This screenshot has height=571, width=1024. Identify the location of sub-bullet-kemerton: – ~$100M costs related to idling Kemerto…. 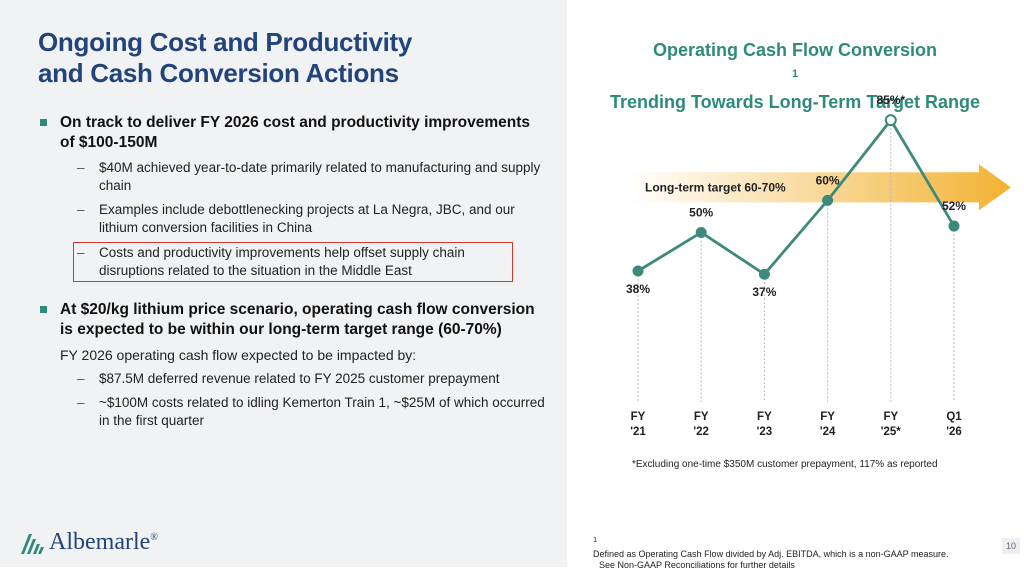
(293, 412).